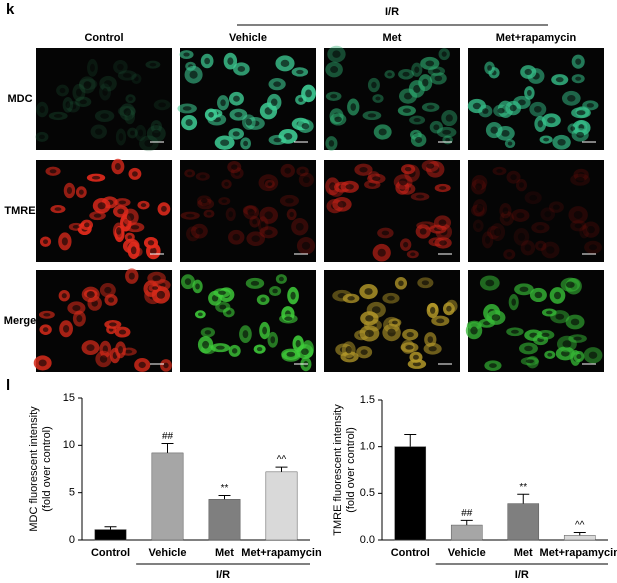  I want to click on column-label: Control, so click(103, 38).